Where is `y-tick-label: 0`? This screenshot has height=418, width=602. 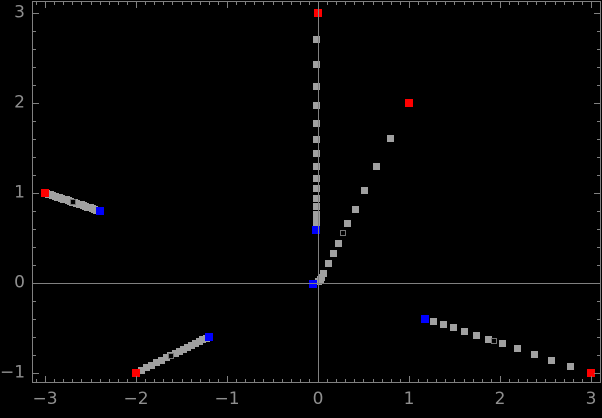
y-tick-label: 0 is located at coordinates (19, 282).